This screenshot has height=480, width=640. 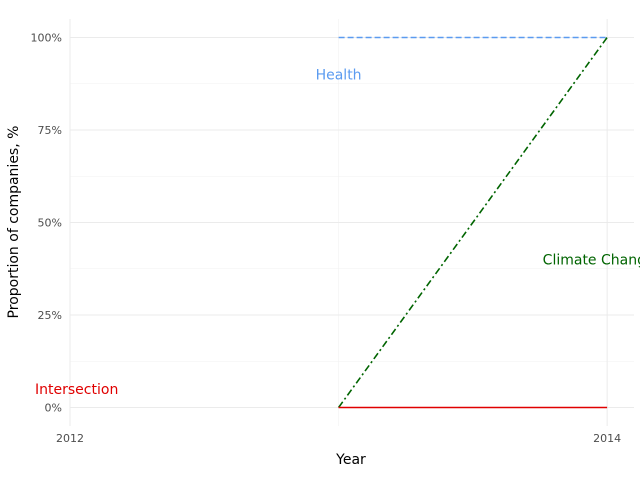 I want to click on y-tick-label: 50%, so click(x=50, y=223).